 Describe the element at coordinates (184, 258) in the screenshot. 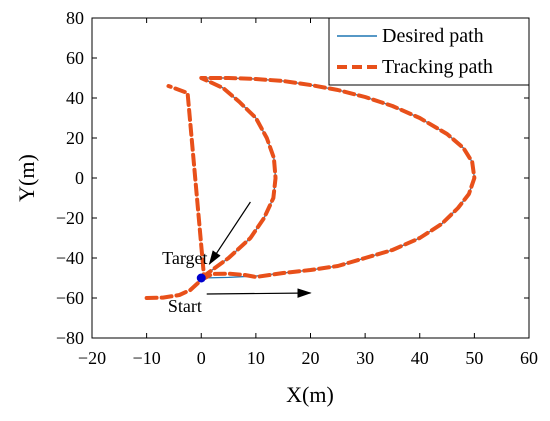

I see `target-label: Target` at that location.